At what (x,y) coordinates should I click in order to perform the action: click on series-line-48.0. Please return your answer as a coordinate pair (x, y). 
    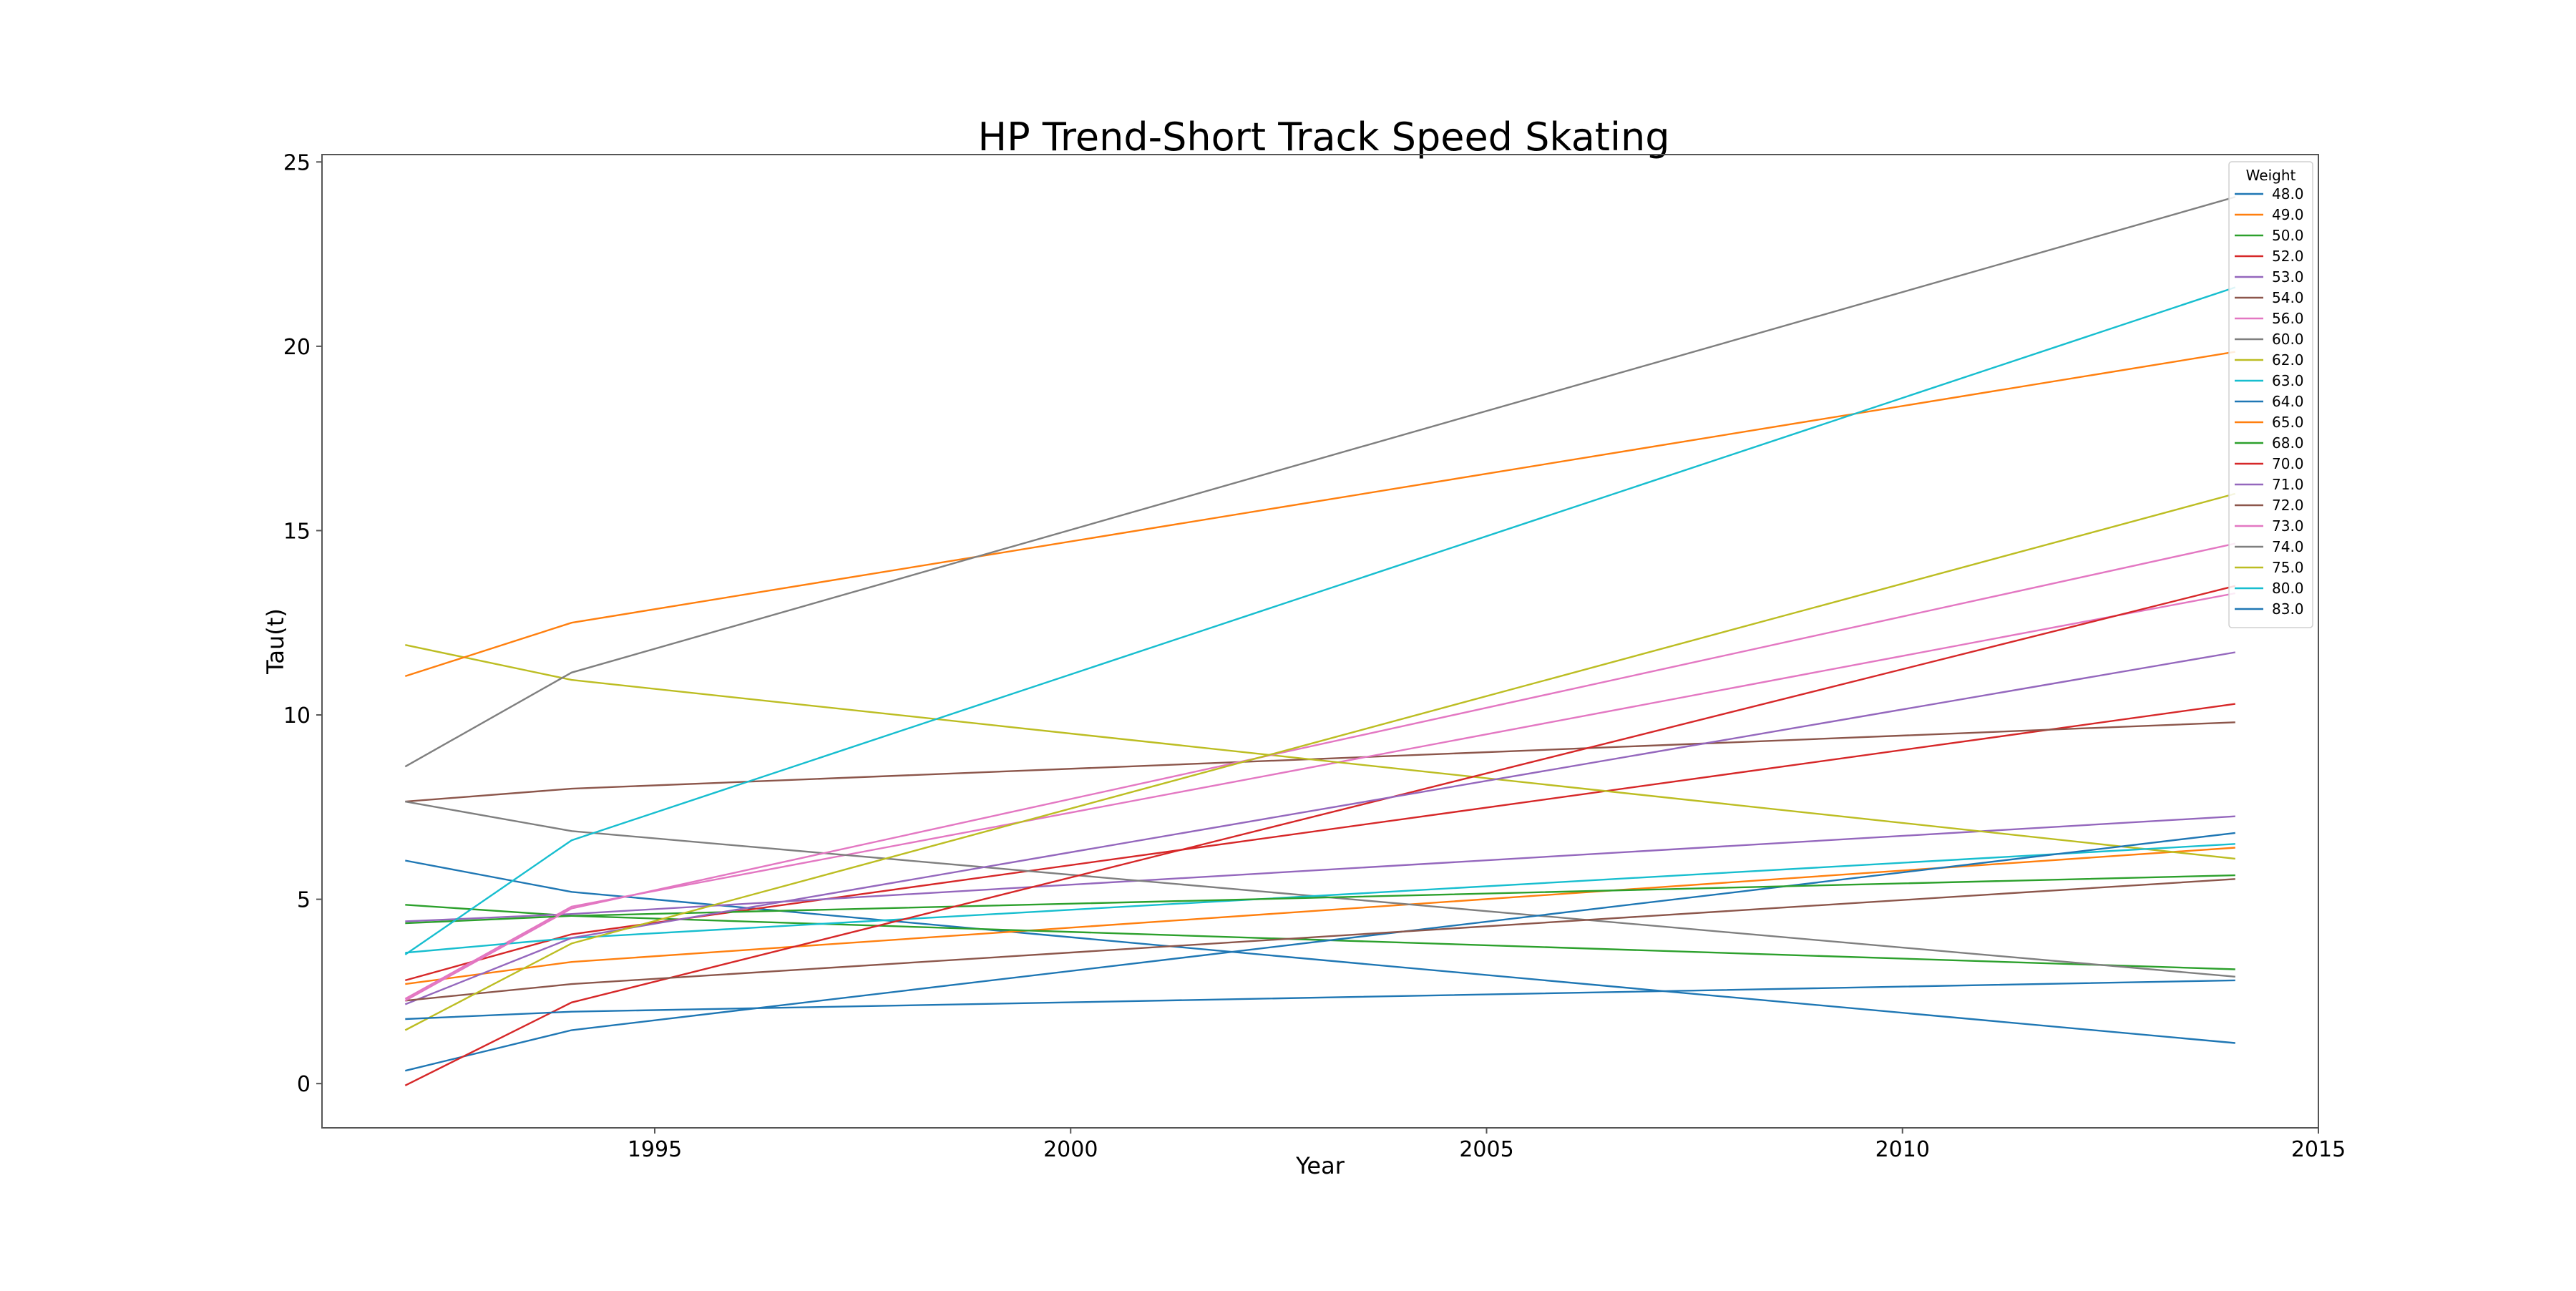
    Looking at the image, I should click on (1320, 951).